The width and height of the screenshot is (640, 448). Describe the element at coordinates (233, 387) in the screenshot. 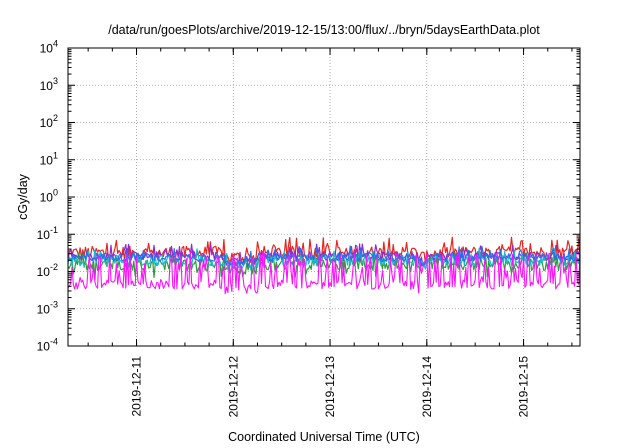

I see `x-tick-label: 2019-12-12` at that location.